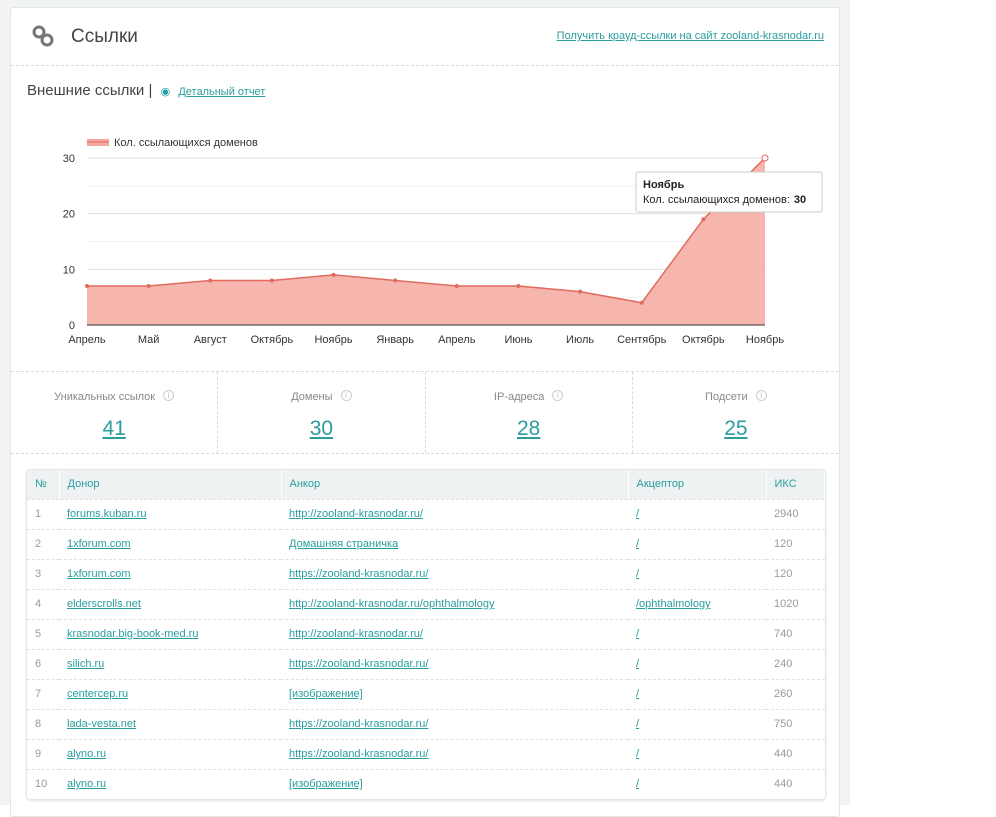 The image size is (996, 817). What do you see at coordinates (321, 428) in the screenshot?
I see `stat-value: 30` at bounding box center [321, 428].